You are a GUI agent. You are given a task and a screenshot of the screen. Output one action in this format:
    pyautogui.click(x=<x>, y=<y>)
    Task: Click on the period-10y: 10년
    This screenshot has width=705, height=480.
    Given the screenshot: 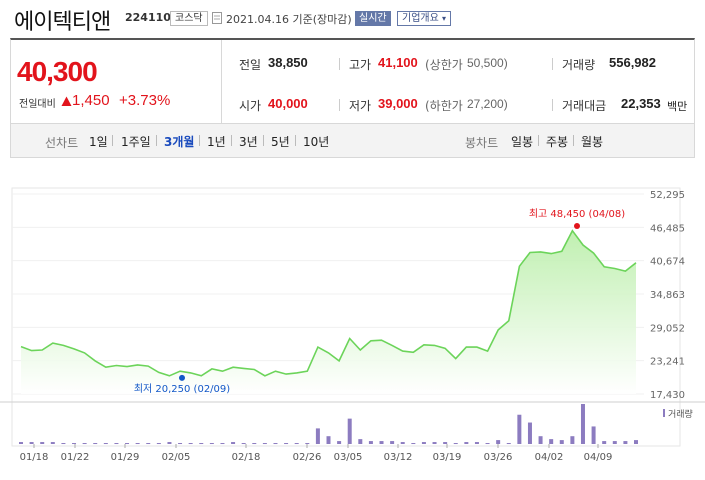 What is the action you would take?
    pyautogui.click(x=316, y=142)
    